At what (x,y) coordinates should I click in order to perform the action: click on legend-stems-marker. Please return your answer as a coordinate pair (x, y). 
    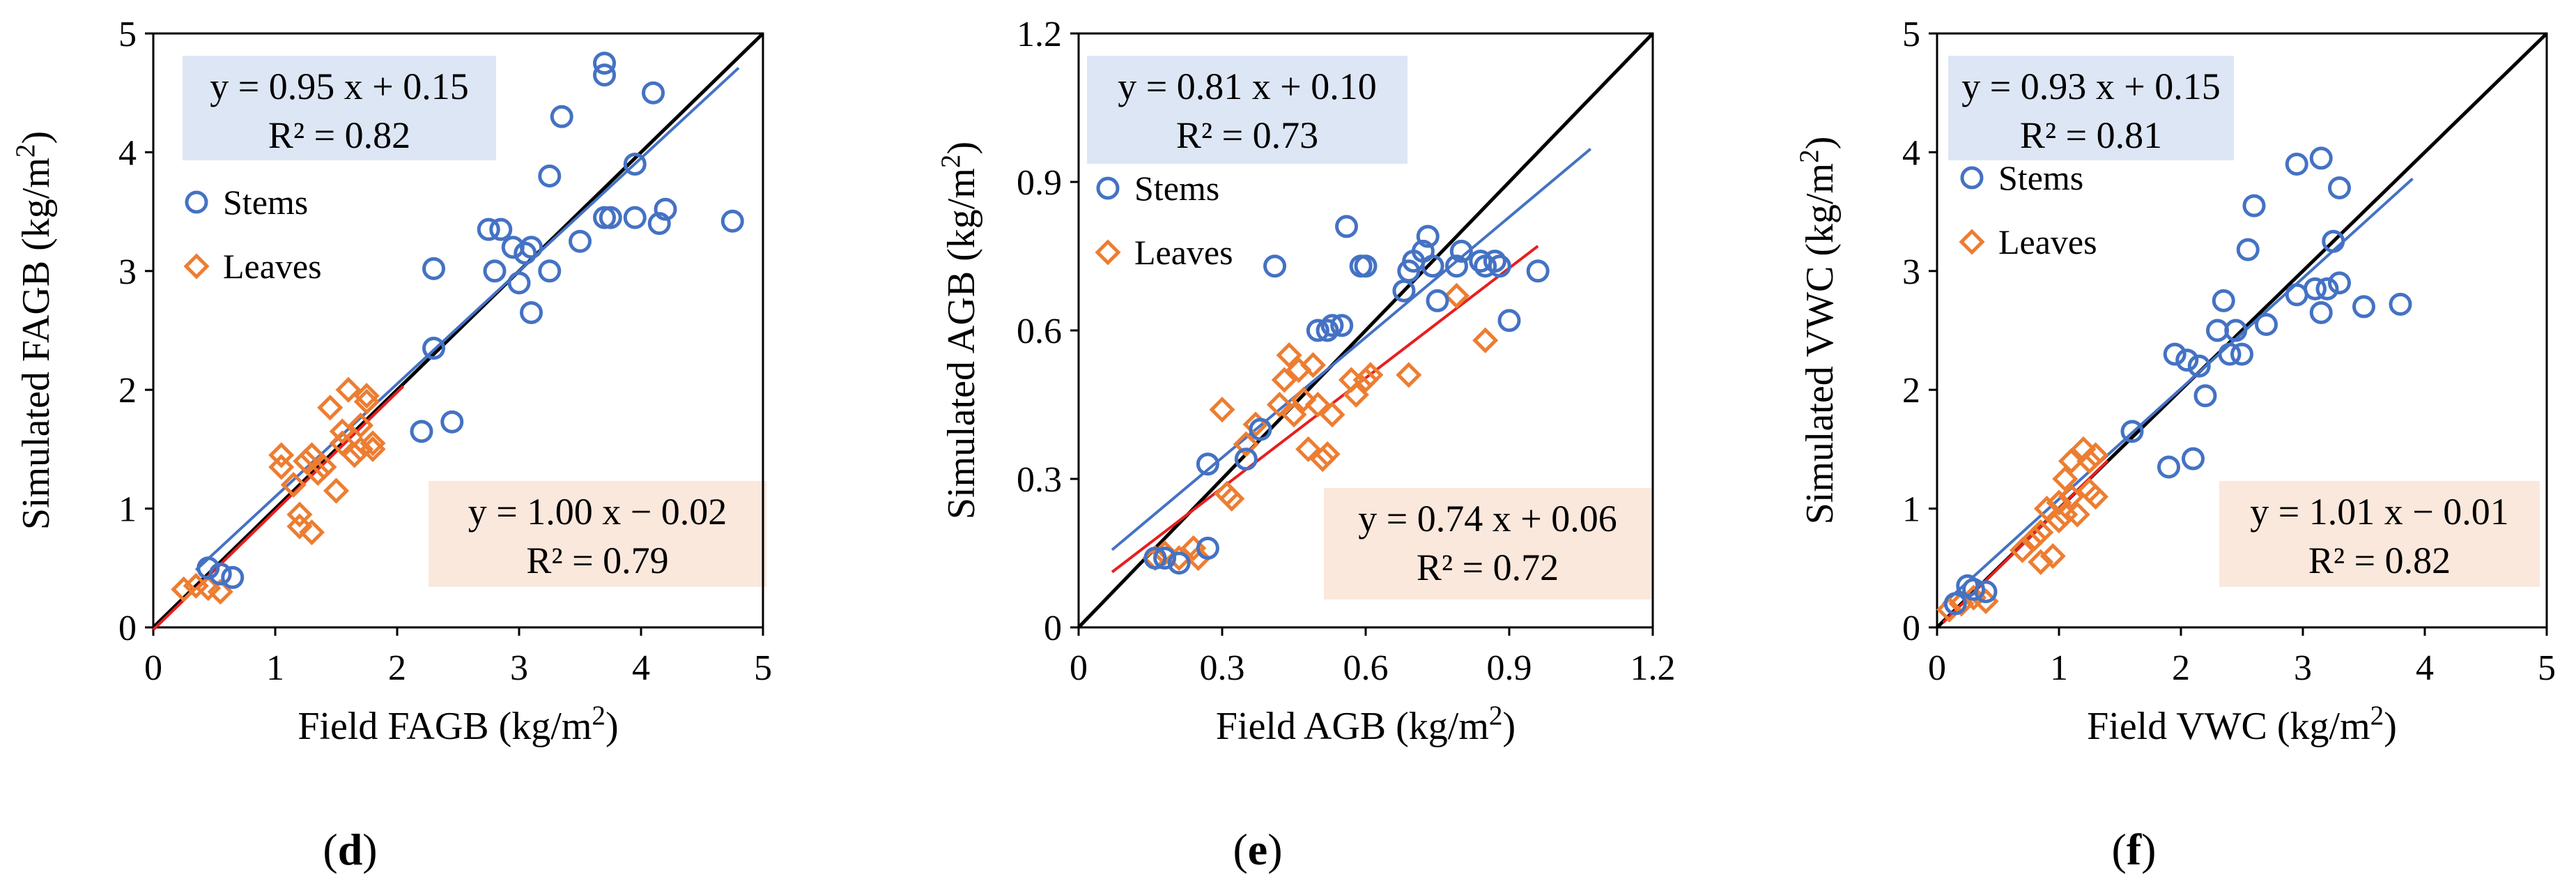
    Looking at the image, I should click on (1972, 178).